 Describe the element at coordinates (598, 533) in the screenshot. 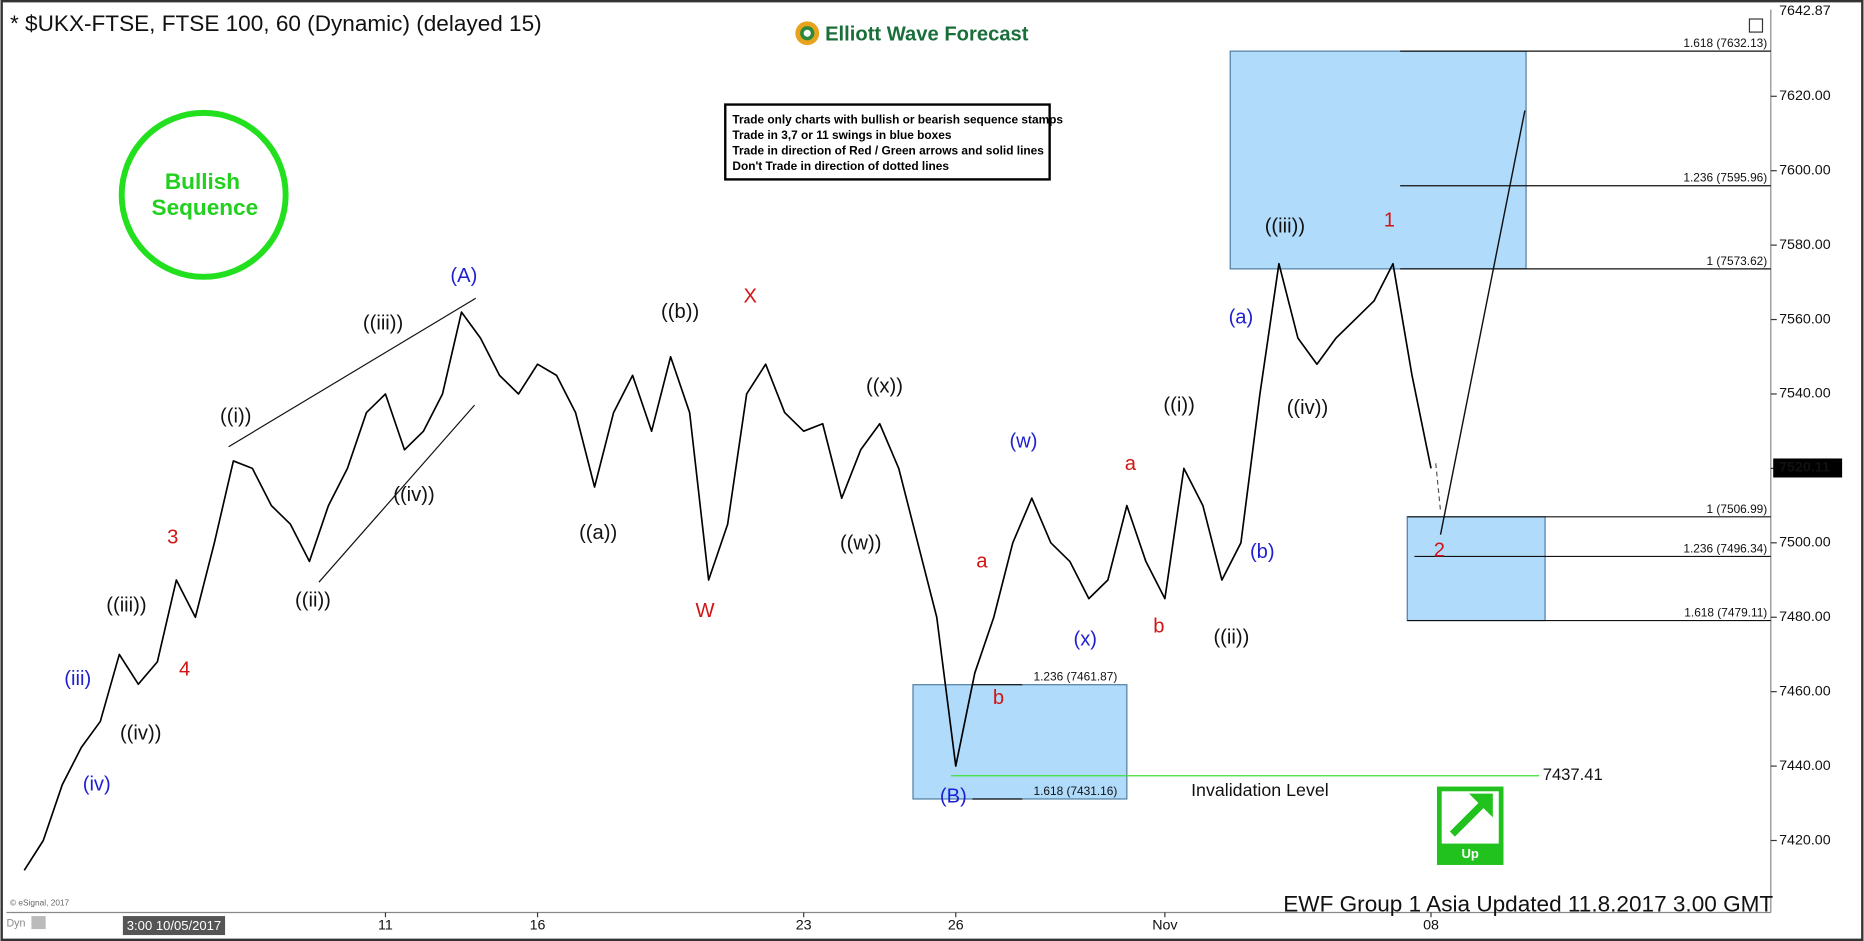

I see `wave-label: ((a))` at that location.